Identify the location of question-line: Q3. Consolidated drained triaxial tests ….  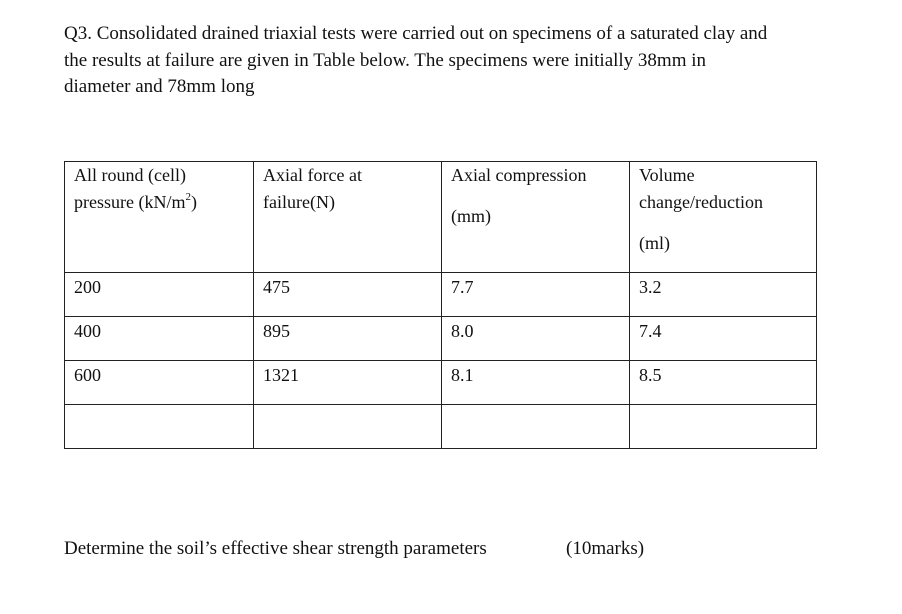
(416, 33).